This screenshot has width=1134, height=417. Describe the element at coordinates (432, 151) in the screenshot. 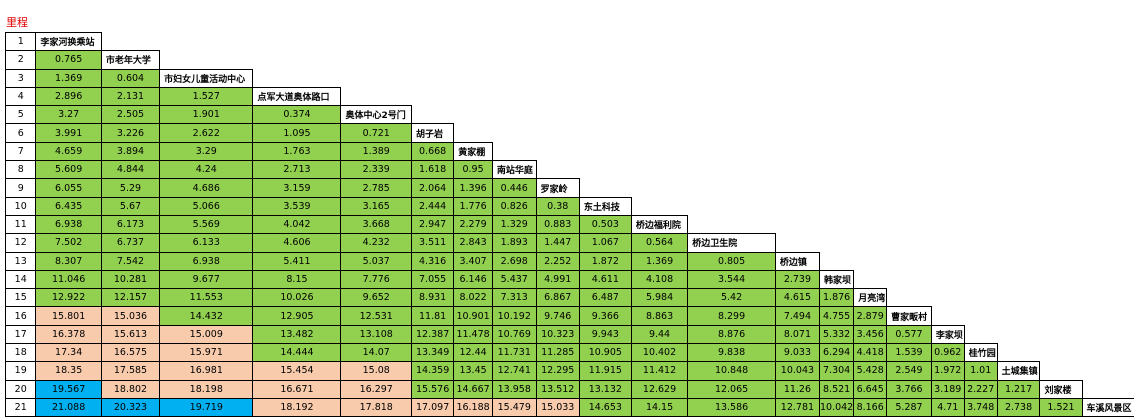

I see `distance-cell: 0.668` at that location.